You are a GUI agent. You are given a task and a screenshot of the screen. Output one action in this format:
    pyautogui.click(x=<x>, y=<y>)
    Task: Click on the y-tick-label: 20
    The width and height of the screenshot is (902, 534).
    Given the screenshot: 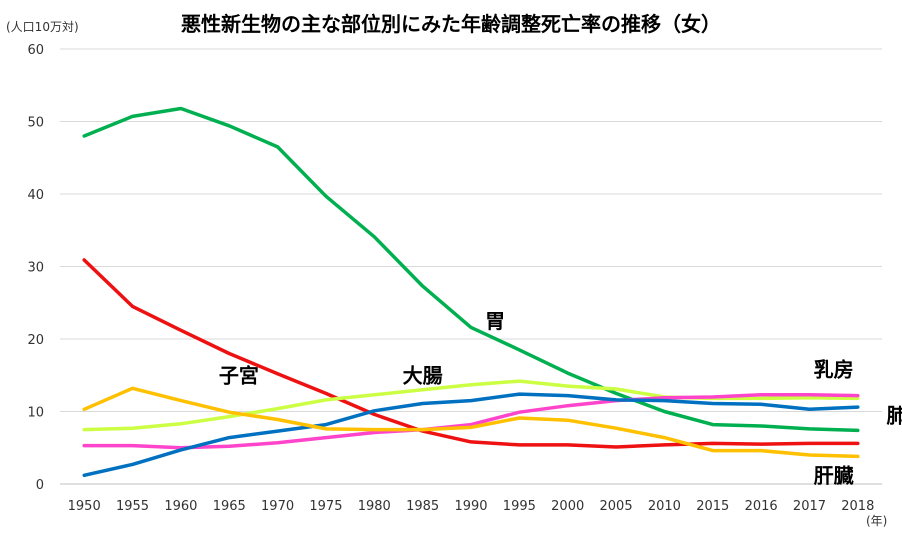 What is the action you would take?
    pyautogui.click(x=35, y=340)
    